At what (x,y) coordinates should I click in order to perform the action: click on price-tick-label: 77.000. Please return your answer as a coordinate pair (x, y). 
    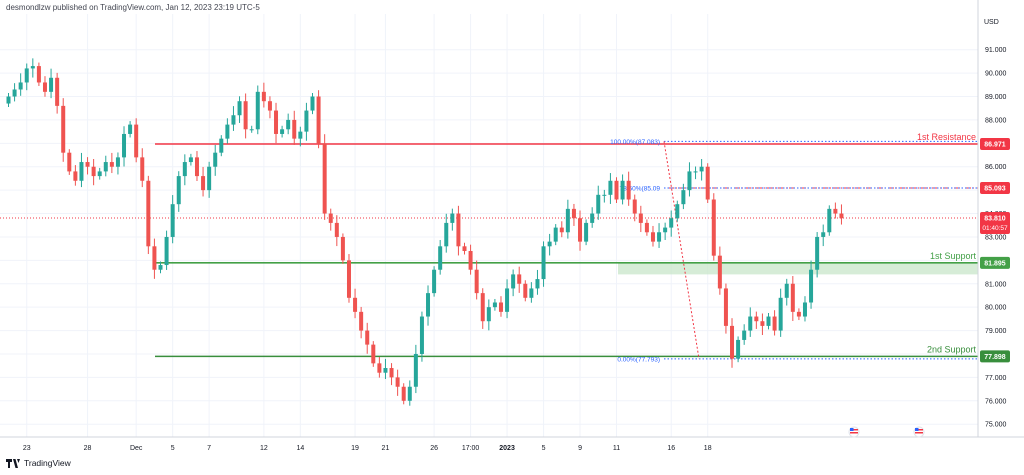
    Looking at the image, I should click on (996, 378).